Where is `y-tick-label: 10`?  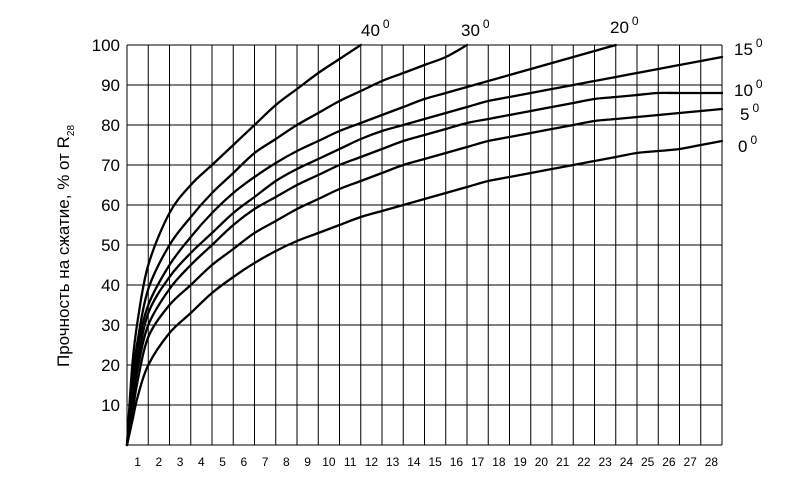 y-tick-label: 10 is located at coordinates (110, 405).